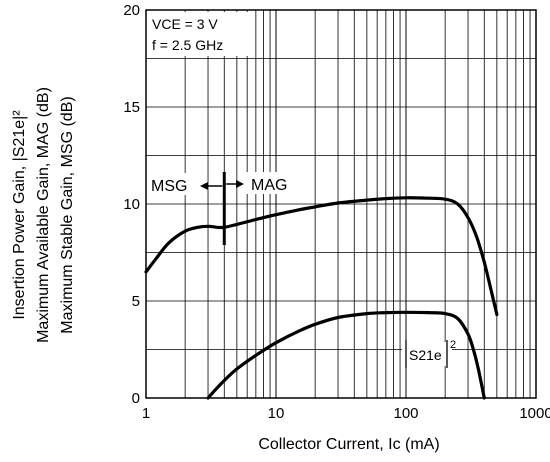 This screenshot has height=462, width=550. What do you see at coordinates (453, 345) in the screenshot?
I see `s21-label-superscript: 2` at bounding box center [453, 345].